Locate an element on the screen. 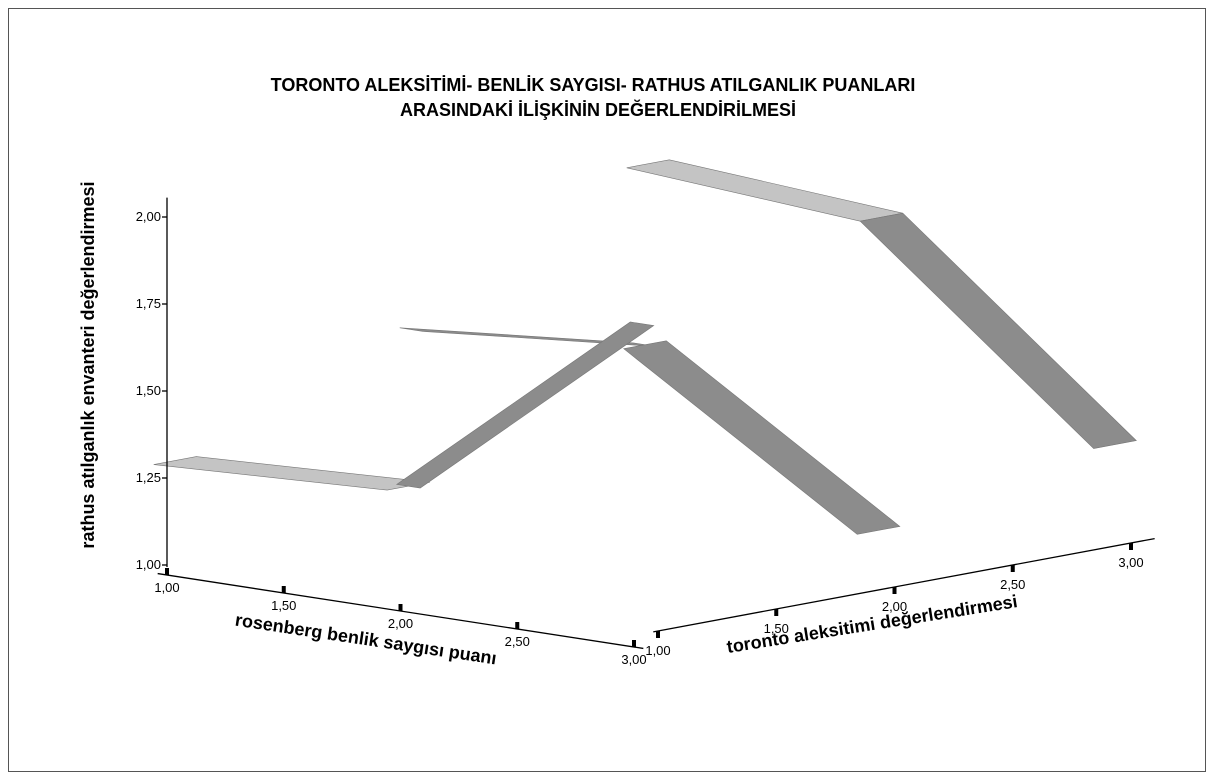 The width and height of the screenshot is (1216, 780). series-2-segment is located at coordinates (761, 437).